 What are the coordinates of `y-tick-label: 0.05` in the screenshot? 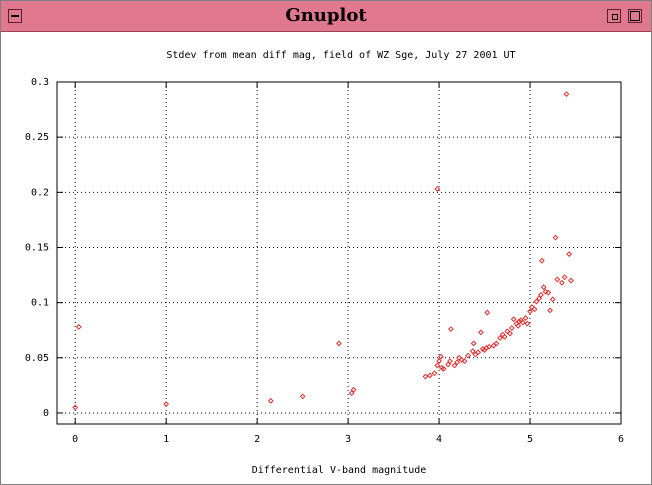 It's located at (37, 358).